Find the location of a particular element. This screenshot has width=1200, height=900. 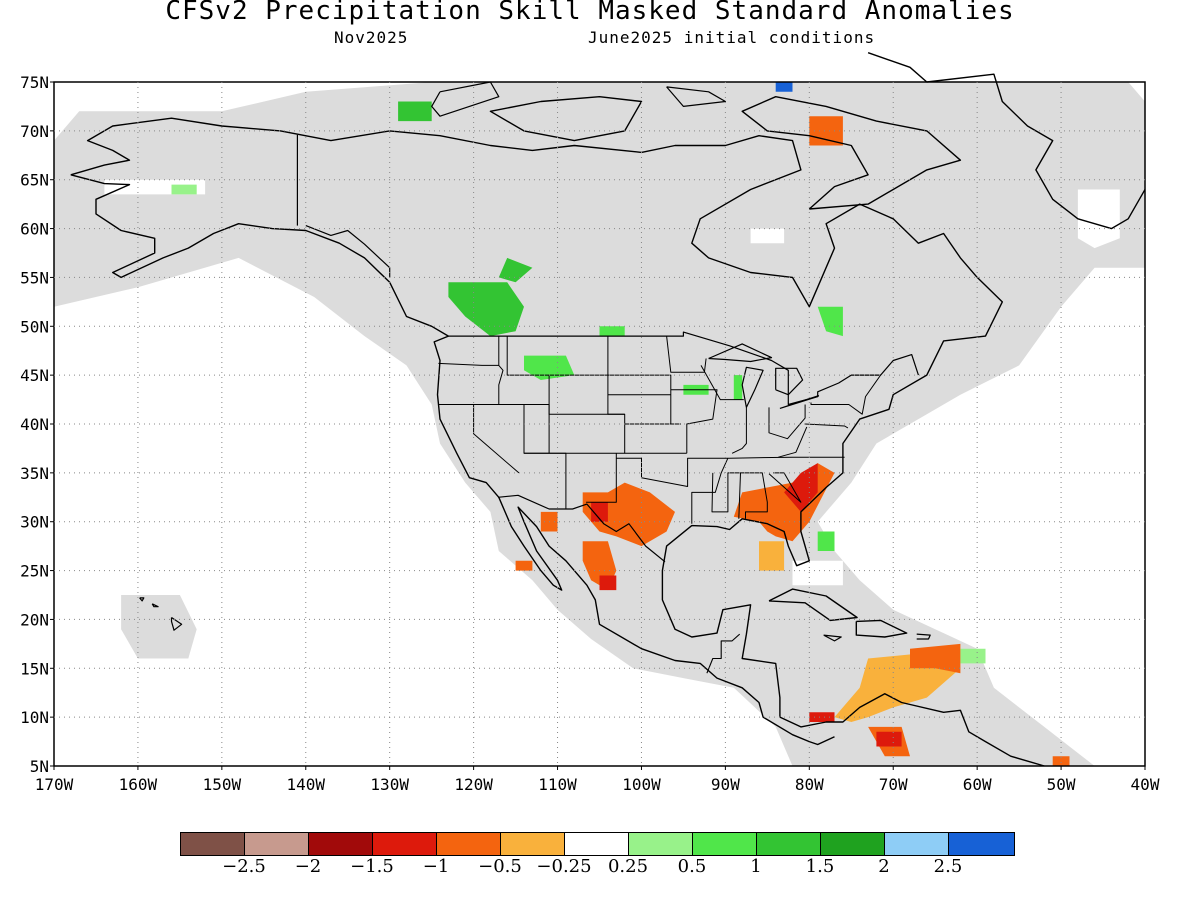

coastline-lake-michigan is located at coordinates (752, 387).